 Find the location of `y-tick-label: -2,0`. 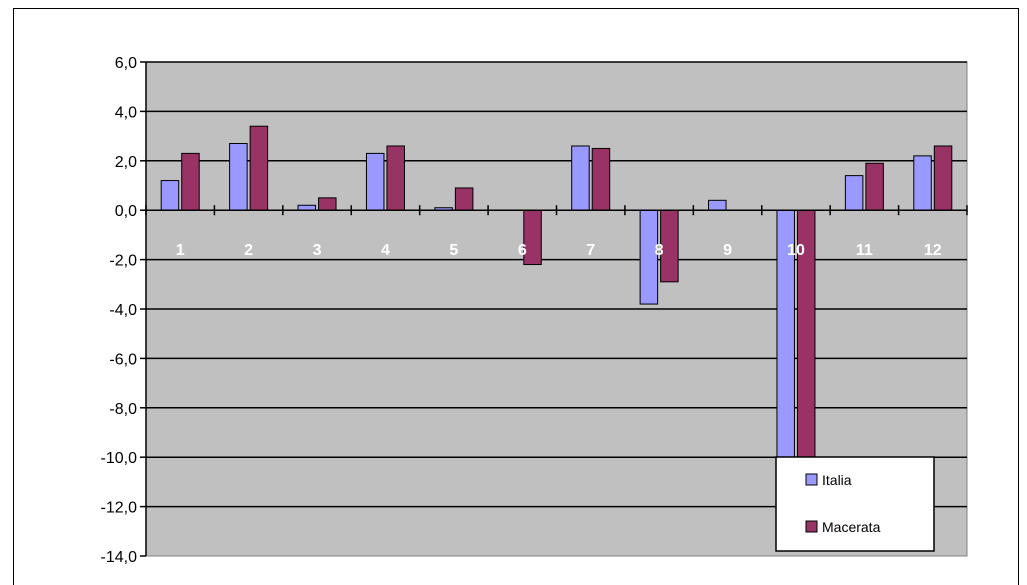

y-tick-label: -2,0 is located at coordinates (123, 261).